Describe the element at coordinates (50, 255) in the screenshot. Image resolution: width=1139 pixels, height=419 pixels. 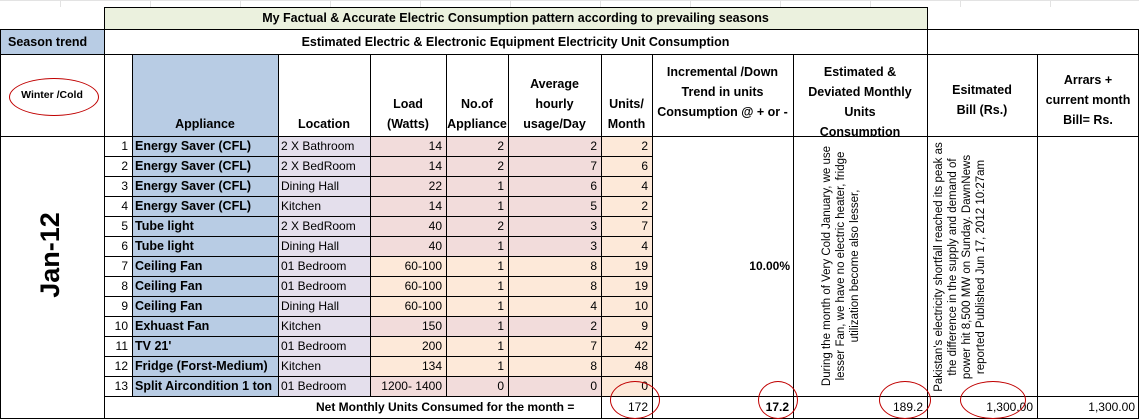
I see `month-label: Jan-12` at that location.